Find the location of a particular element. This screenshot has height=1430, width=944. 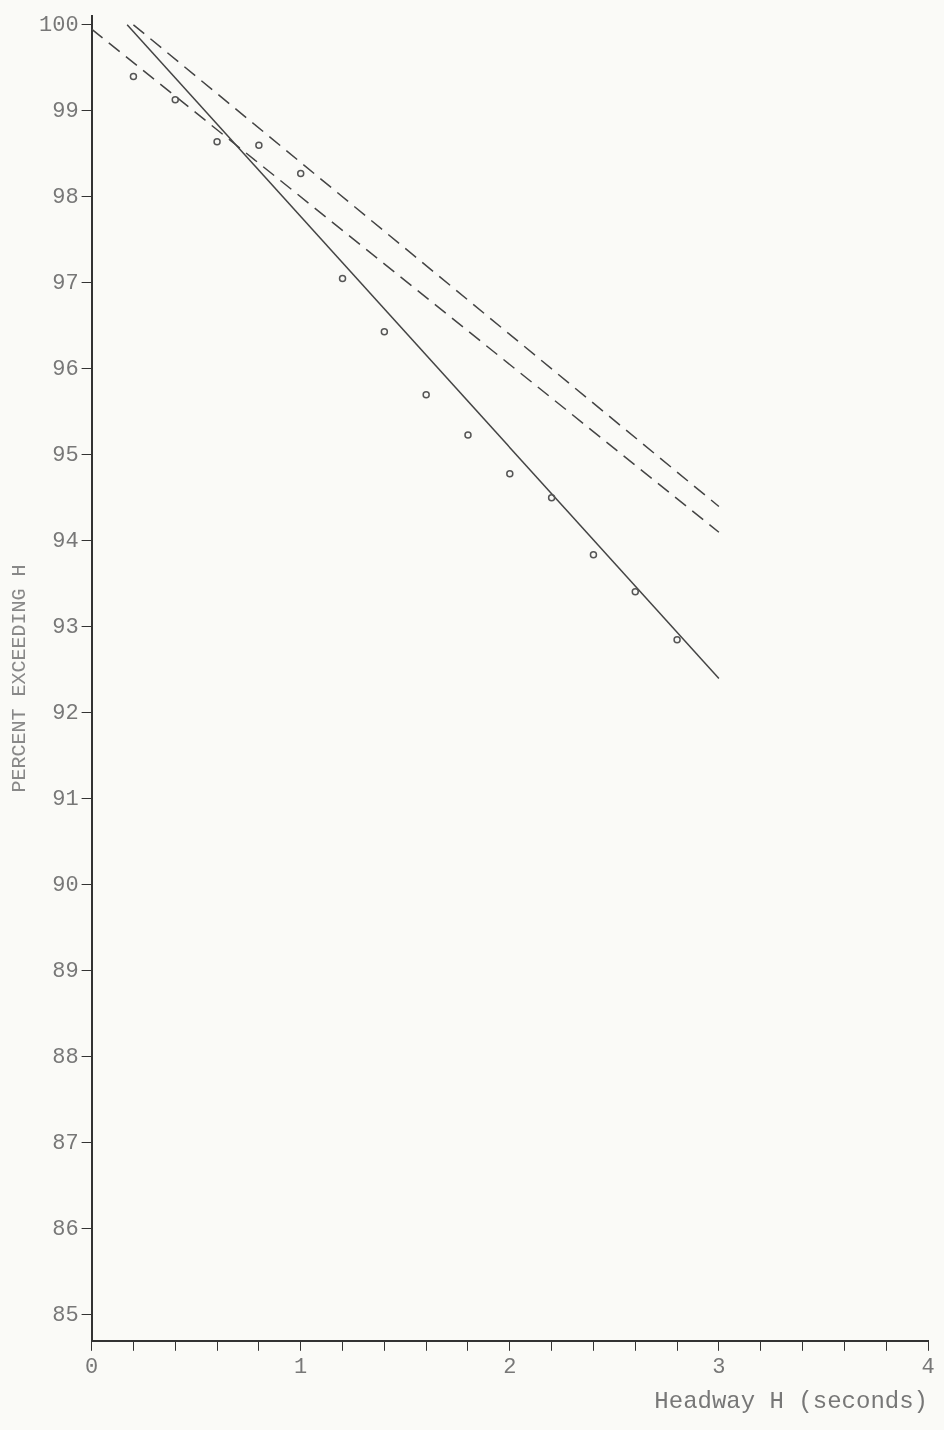

y-tick-label: 87 is located at coordinates (65, 1143).